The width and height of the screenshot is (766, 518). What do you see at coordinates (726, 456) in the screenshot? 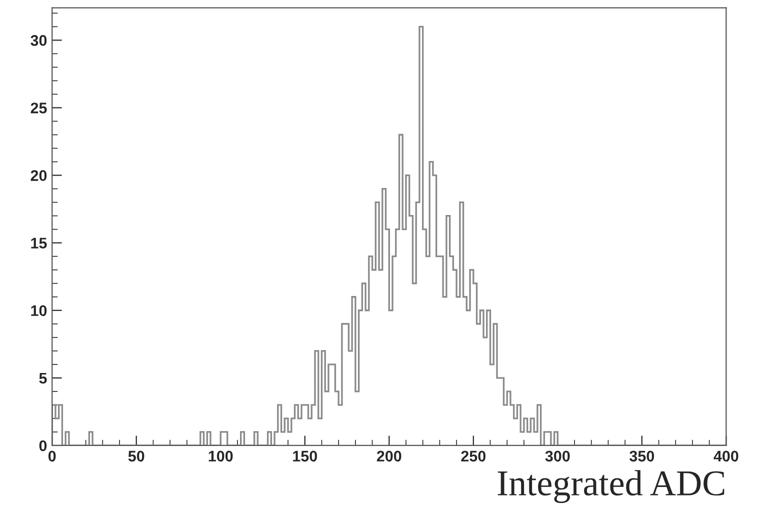
I see `x-tick-label: 400` at bounding box center [726, 456].